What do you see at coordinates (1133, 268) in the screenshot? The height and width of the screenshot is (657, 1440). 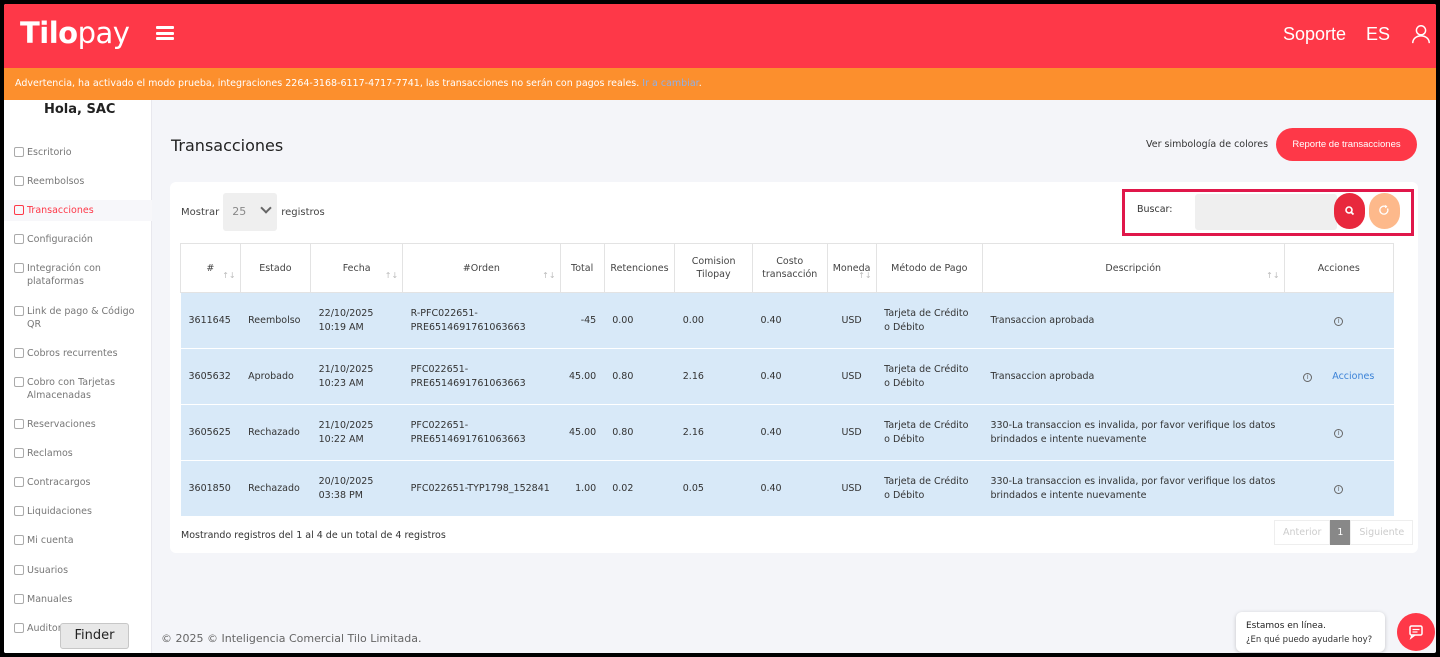 I see `column-header: Descripción ↑↓` at bounding box center [1133, 268].